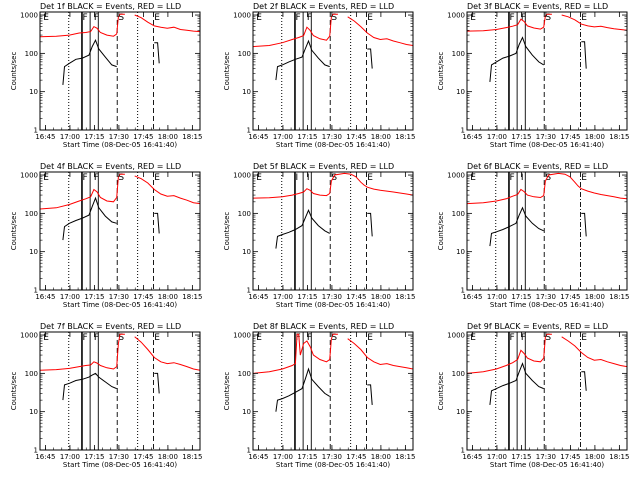  Describe the element at coordinates (110, 326) in the screenshot. I see `chart-title: Det 7f BLACK = Events, RED = LLD` at that location.